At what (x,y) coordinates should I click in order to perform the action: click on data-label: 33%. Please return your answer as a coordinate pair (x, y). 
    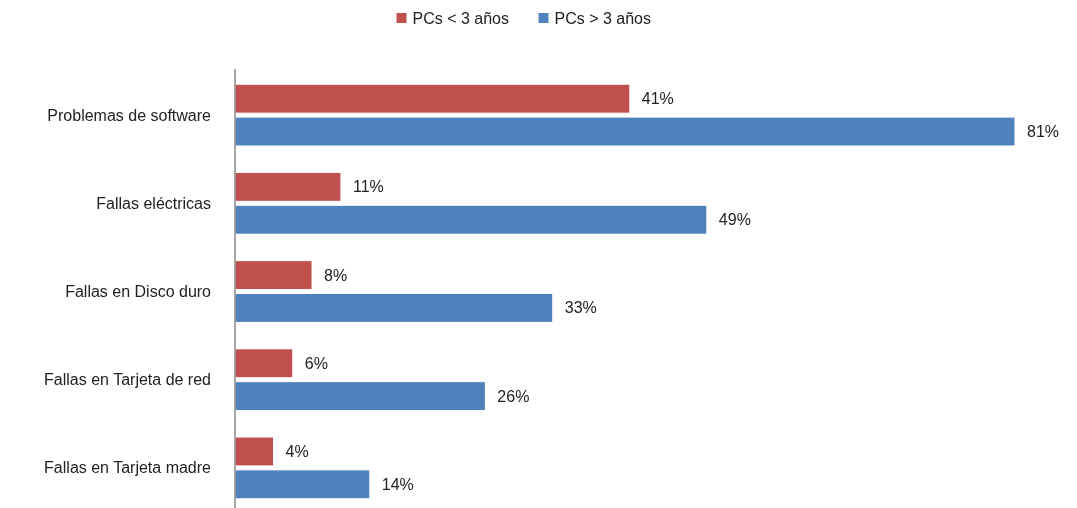
    Looking at the image, I should click on (580, 308).